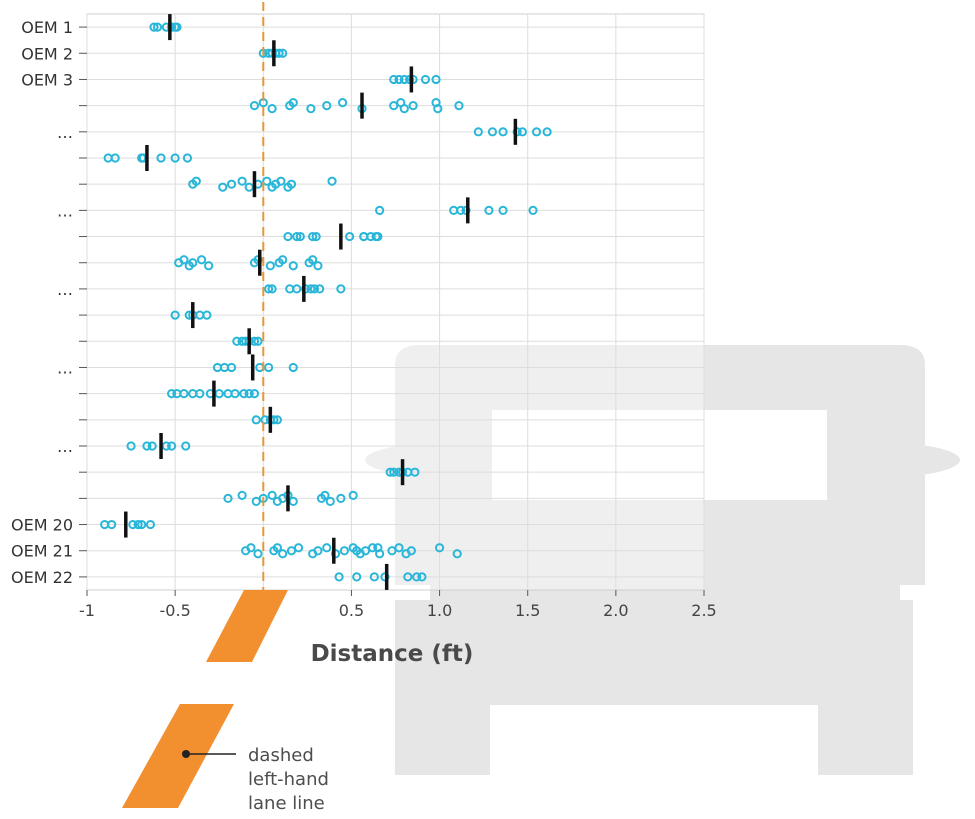 This screenshot has width=975, height=819. What do you see at coordinates (398, 605) in the screenshot?
I see `x-axis-ticks: -1-0.500.51.01.52.02.5` at bounding box center [398, 605].